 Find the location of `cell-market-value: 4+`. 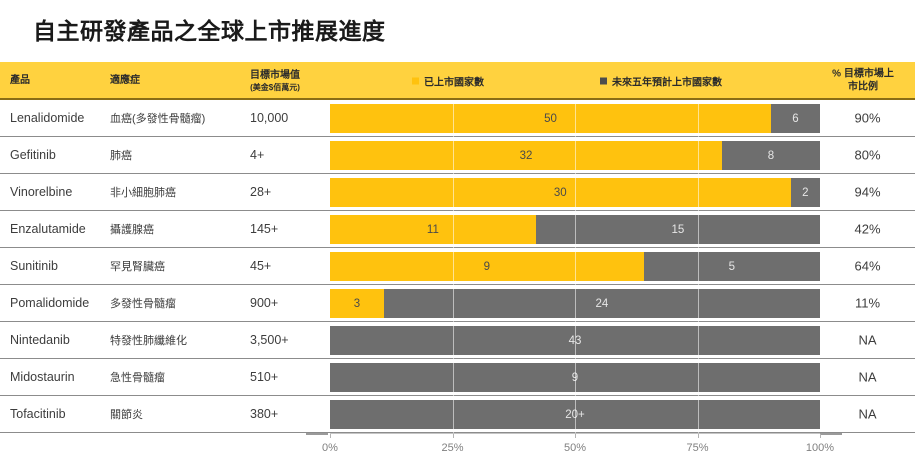

cell-market-value: 4+ is located at coordinates (257, 155).